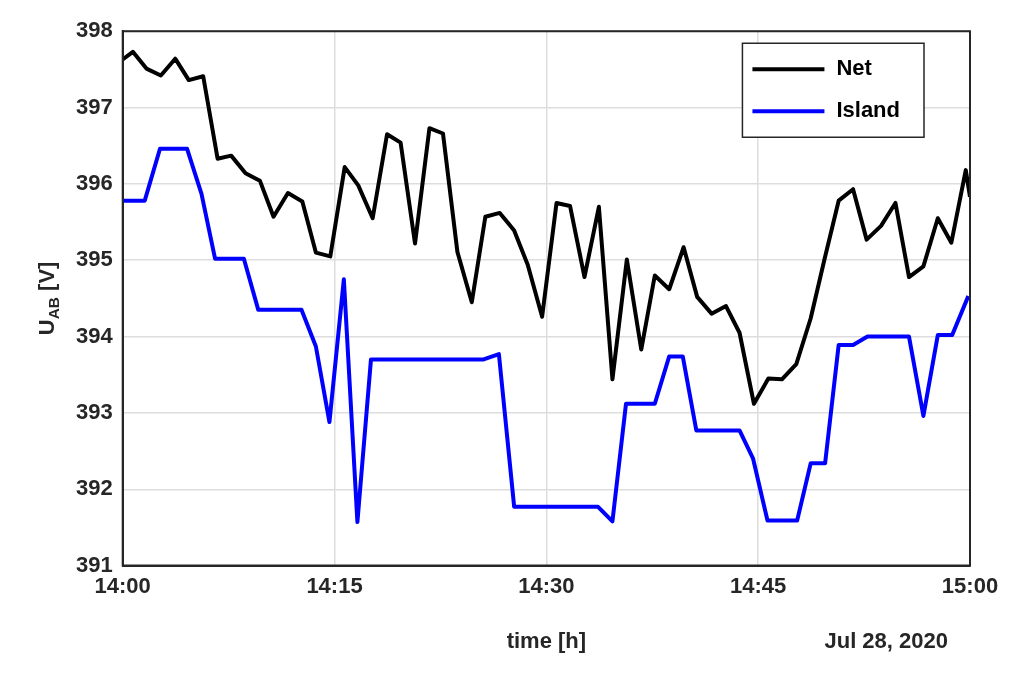 This screenshot has height=688, width=1012. I want to click on y-tick-label: 395, so click(94, 259).